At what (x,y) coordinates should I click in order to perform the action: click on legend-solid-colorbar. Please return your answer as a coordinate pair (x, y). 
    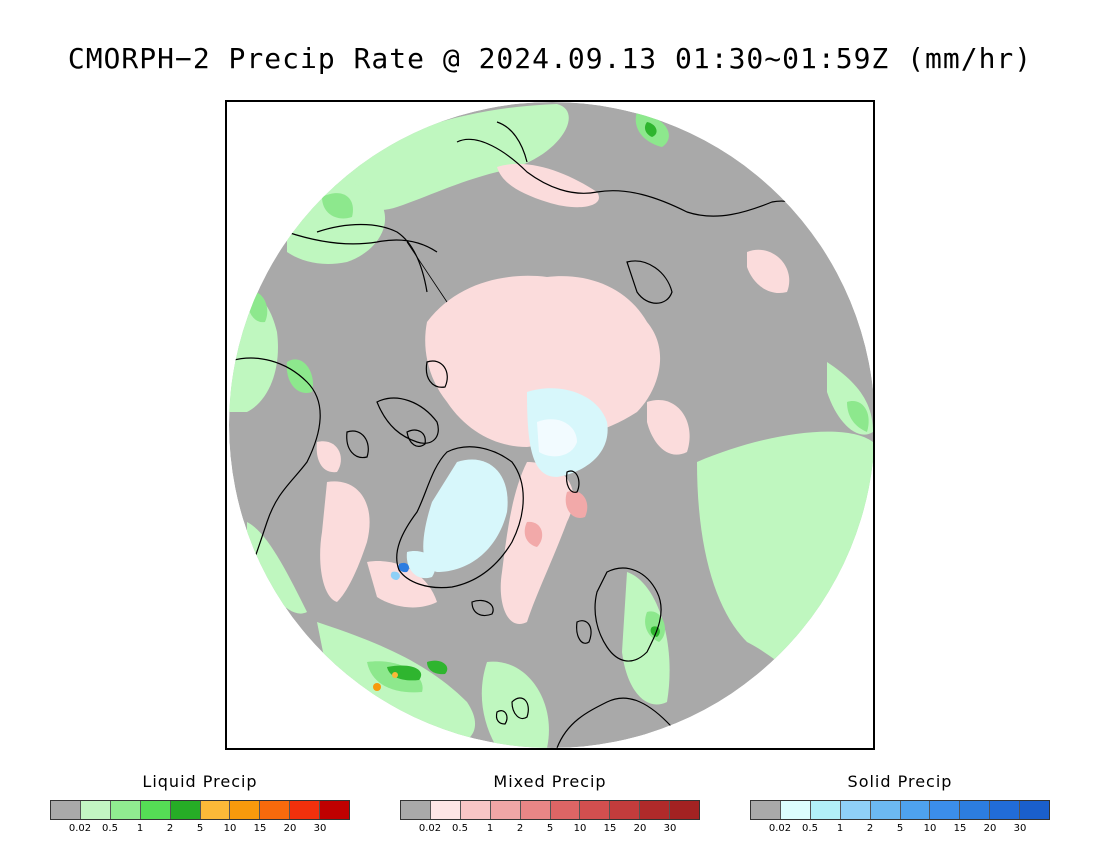
    Looking at the image, I should click on (900, 810).